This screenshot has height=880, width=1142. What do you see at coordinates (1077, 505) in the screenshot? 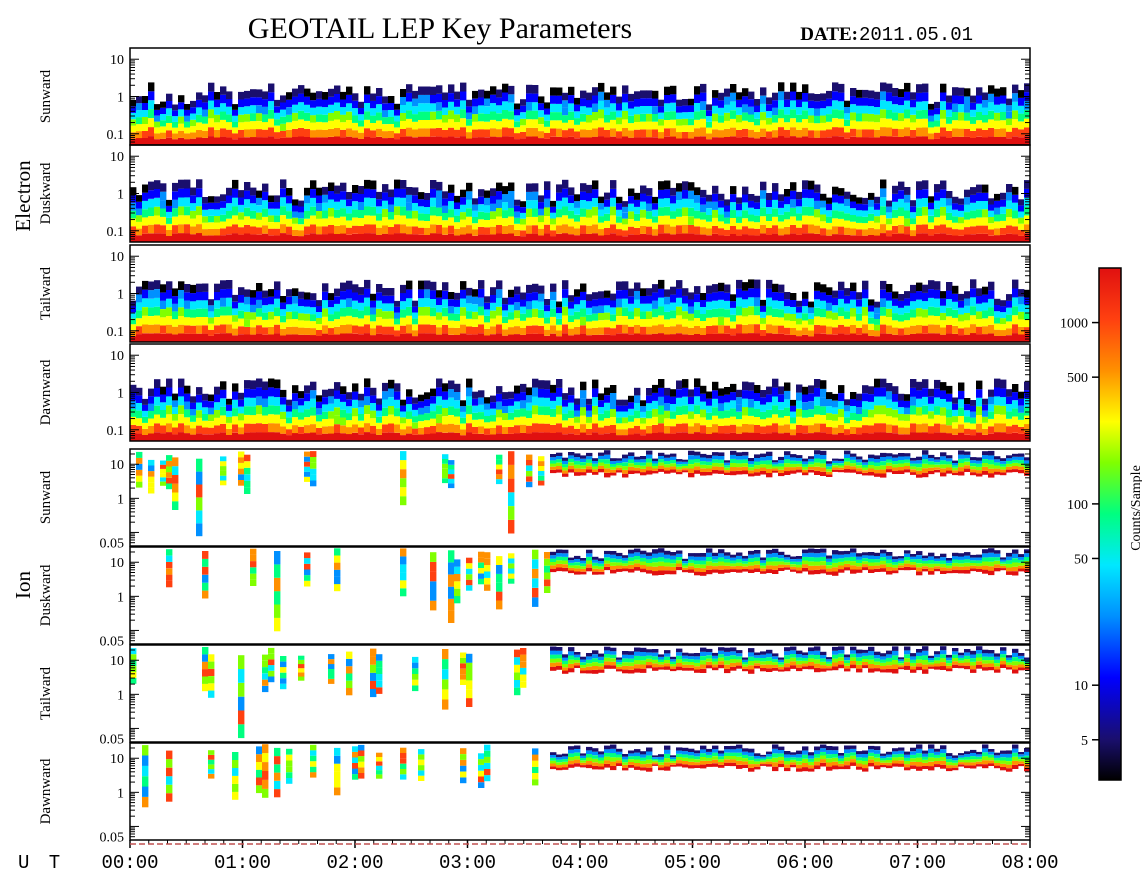
I see `colorbar-tick-label: 100` at bounding box center [1077, 505].